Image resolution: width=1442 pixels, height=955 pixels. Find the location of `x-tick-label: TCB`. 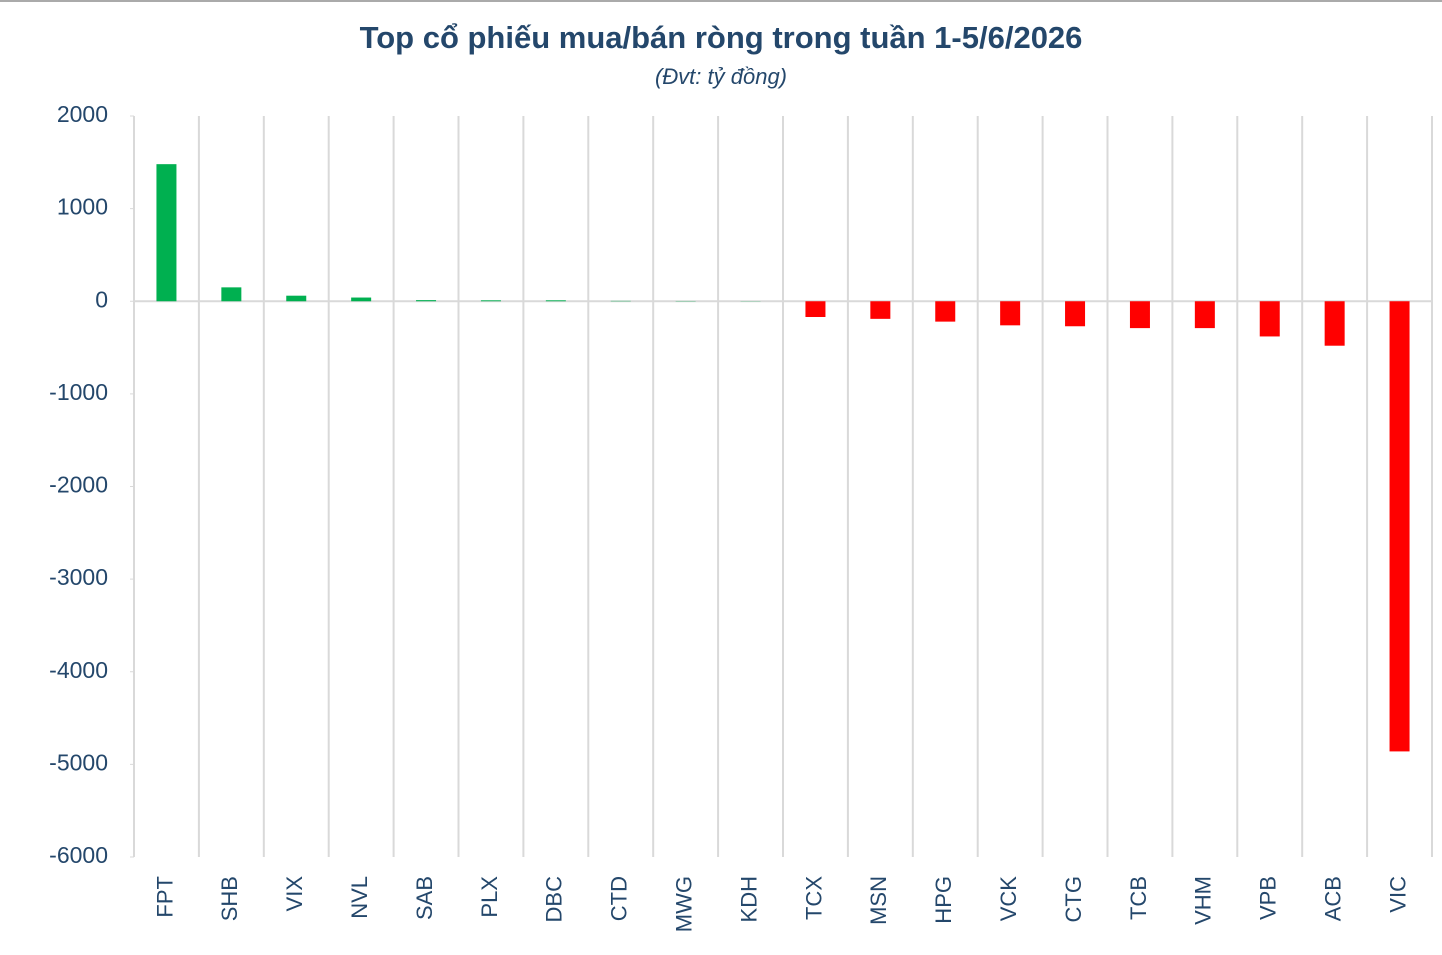

x-tick-label: TCB is located at coordinates (1138, 898).